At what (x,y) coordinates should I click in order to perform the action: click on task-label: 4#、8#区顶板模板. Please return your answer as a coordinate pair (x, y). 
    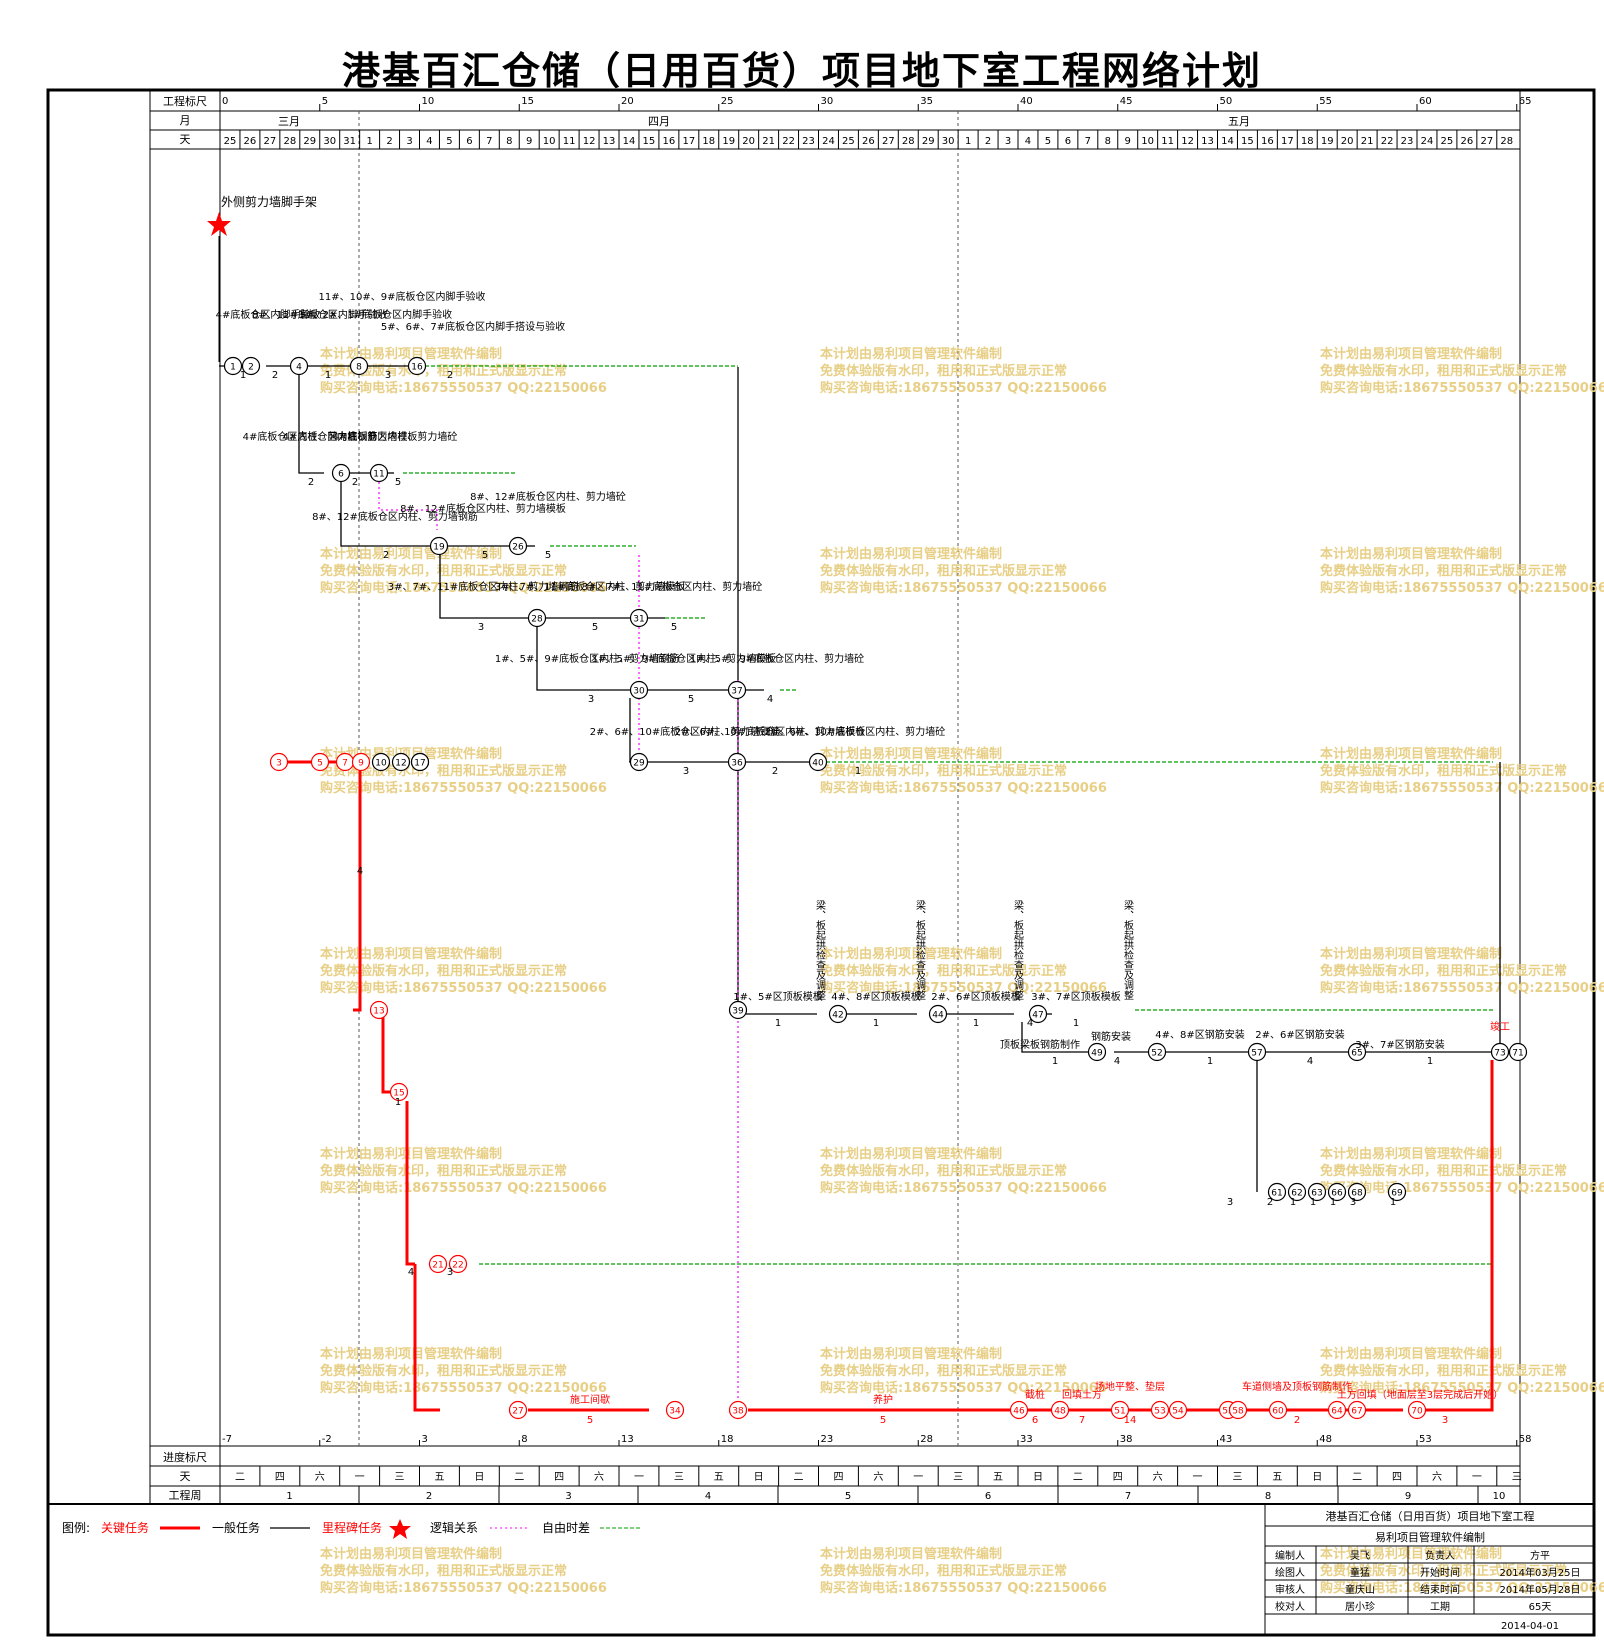
    Looking at the image, I should click on (875, 996).